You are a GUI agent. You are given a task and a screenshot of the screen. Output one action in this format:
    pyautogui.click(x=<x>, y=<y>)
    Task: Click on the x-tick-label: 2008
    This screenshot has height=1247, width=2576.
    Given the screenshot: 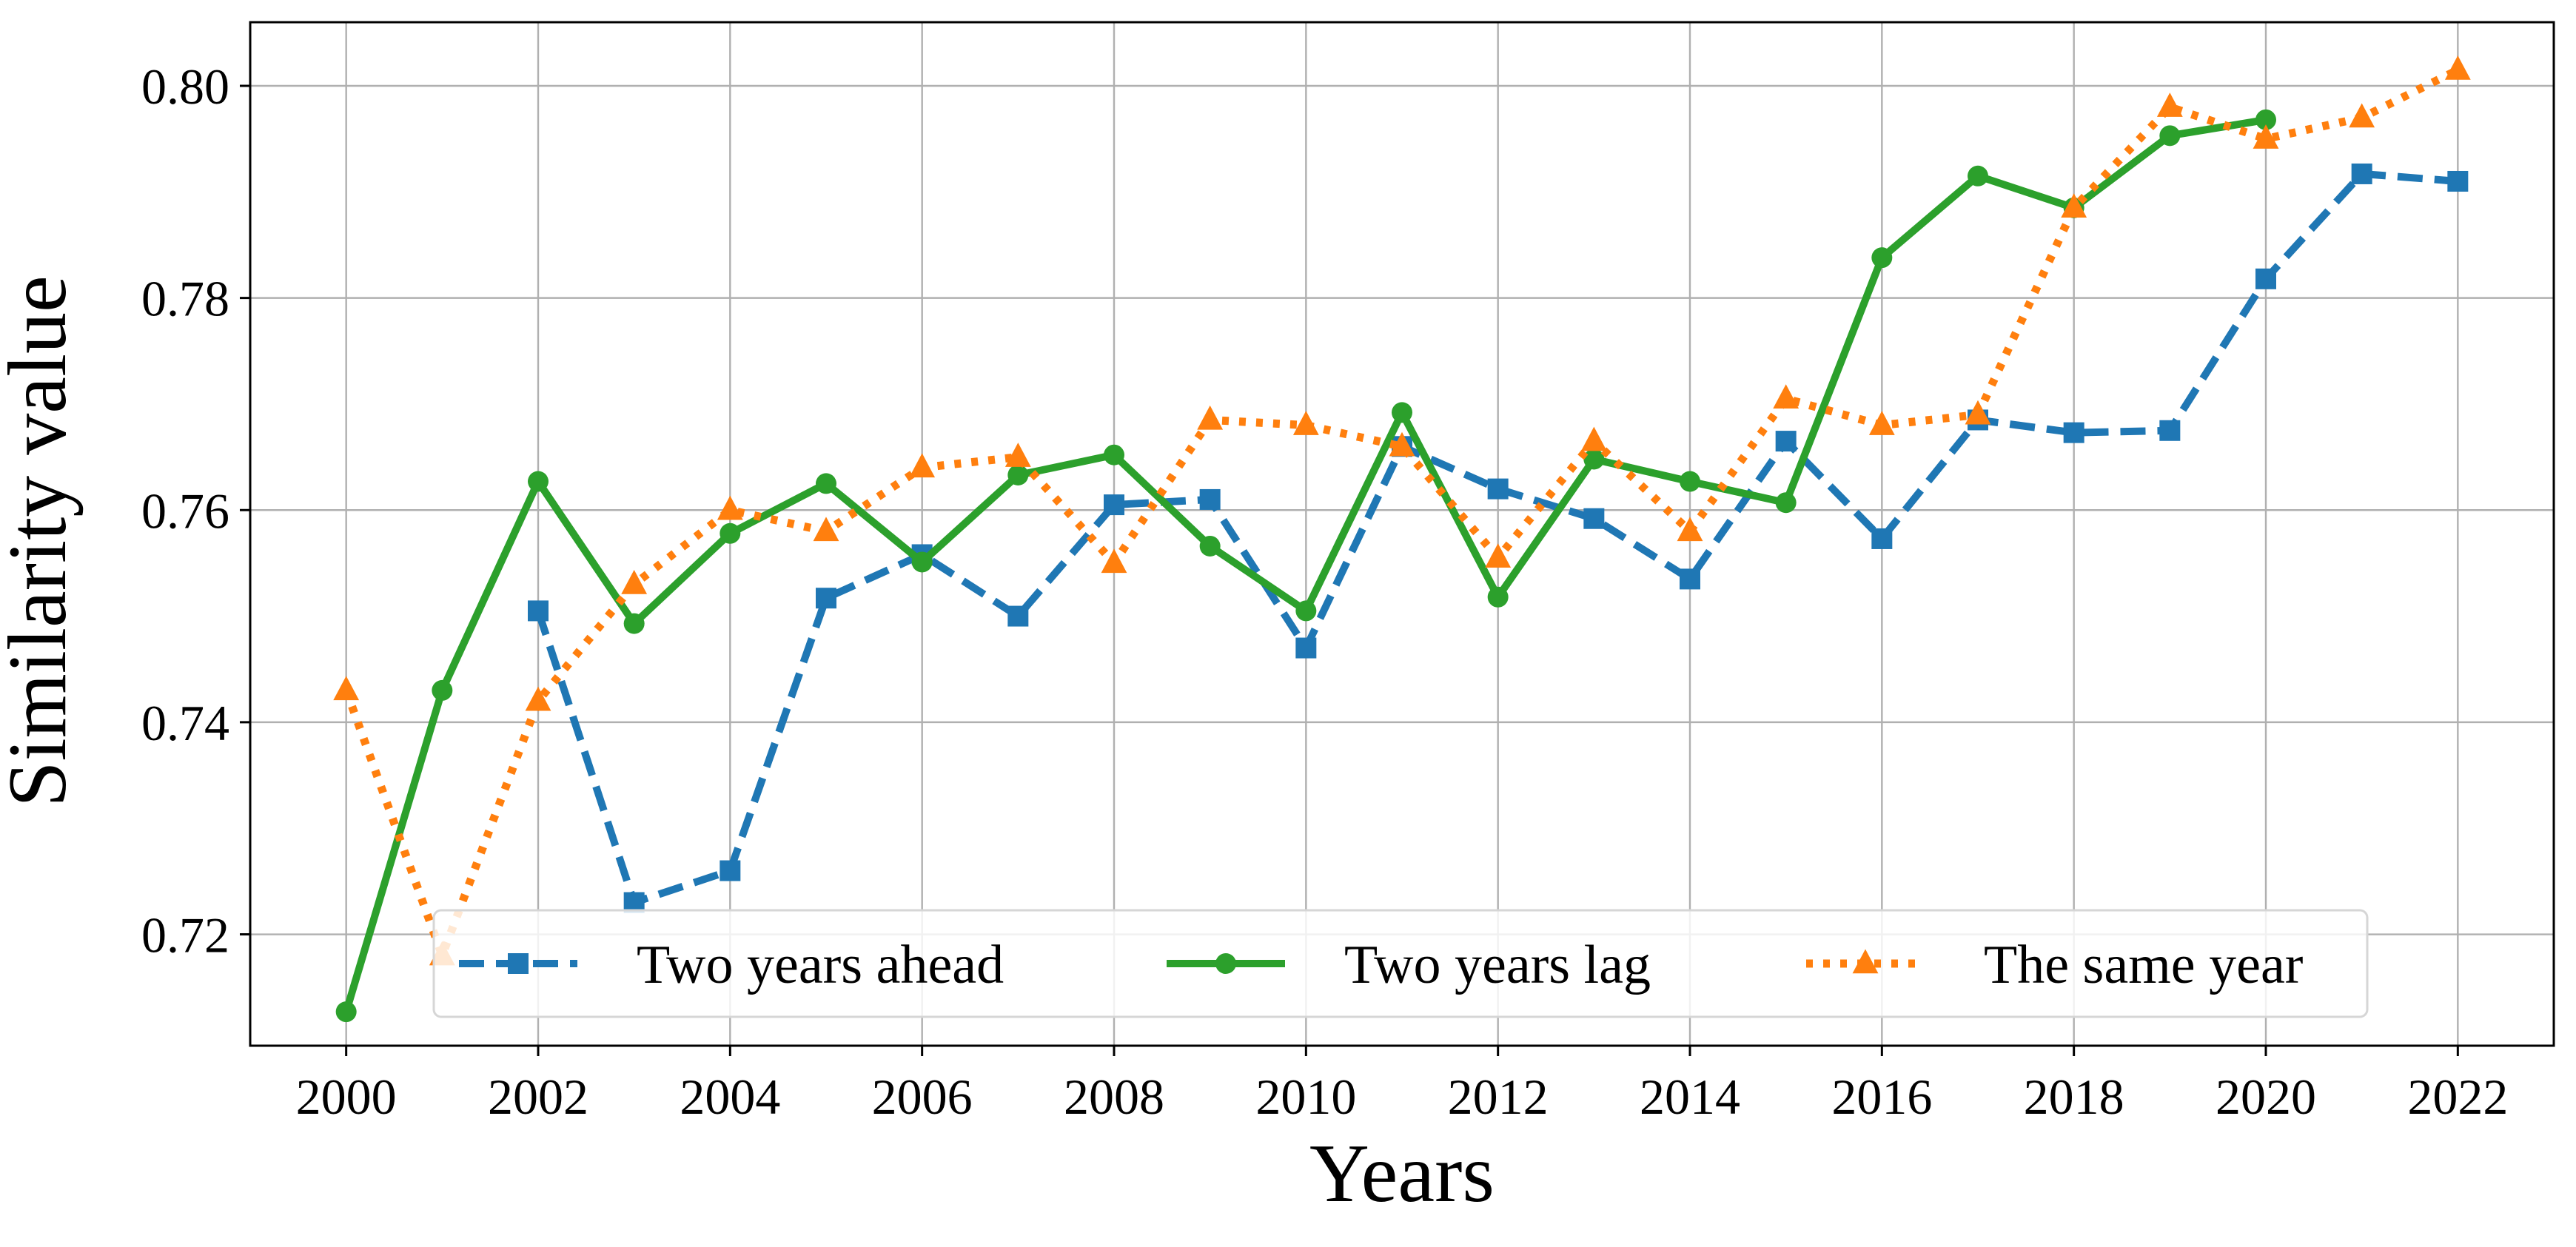 What is the action you would take?
    pyautogui.click(x=1114, y=1097)
    